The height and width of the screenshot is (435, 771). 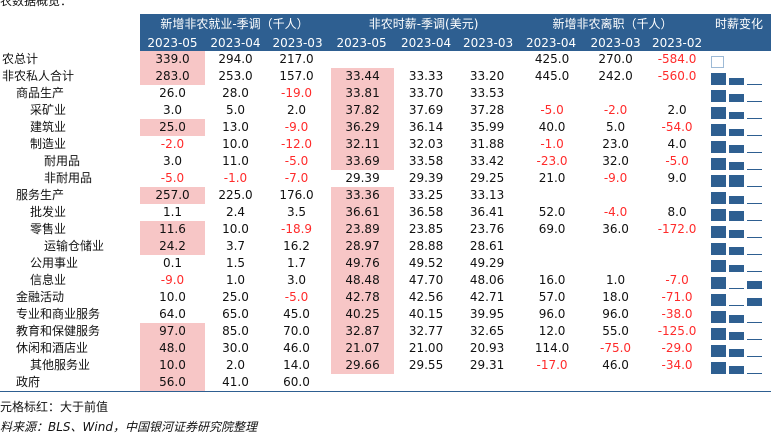 What do you see at coordinates (172, 229) in the screenshot?
I see `cell-payroll: 11.6` at bounding box center [172, 229].